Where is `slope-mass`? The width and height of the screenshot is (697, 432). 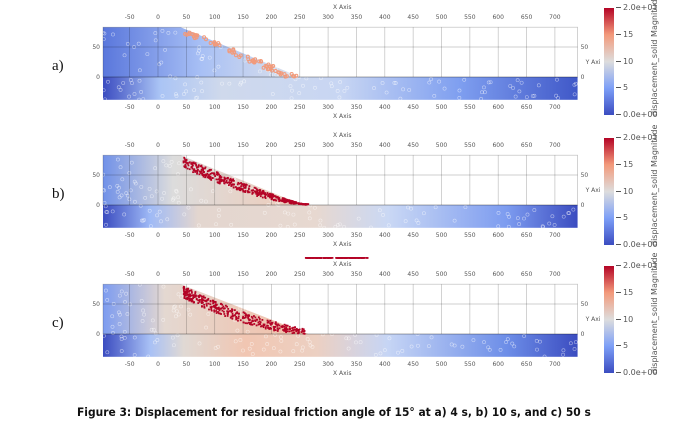 slope-mass is located at coordinates (201, 52).